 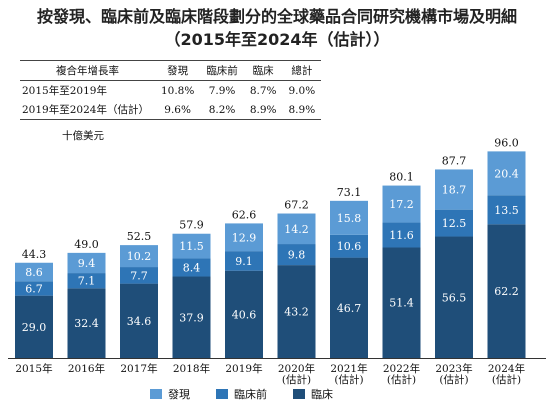 I want to click on bar-value-label: 6.7, so click(x=34, y=288).